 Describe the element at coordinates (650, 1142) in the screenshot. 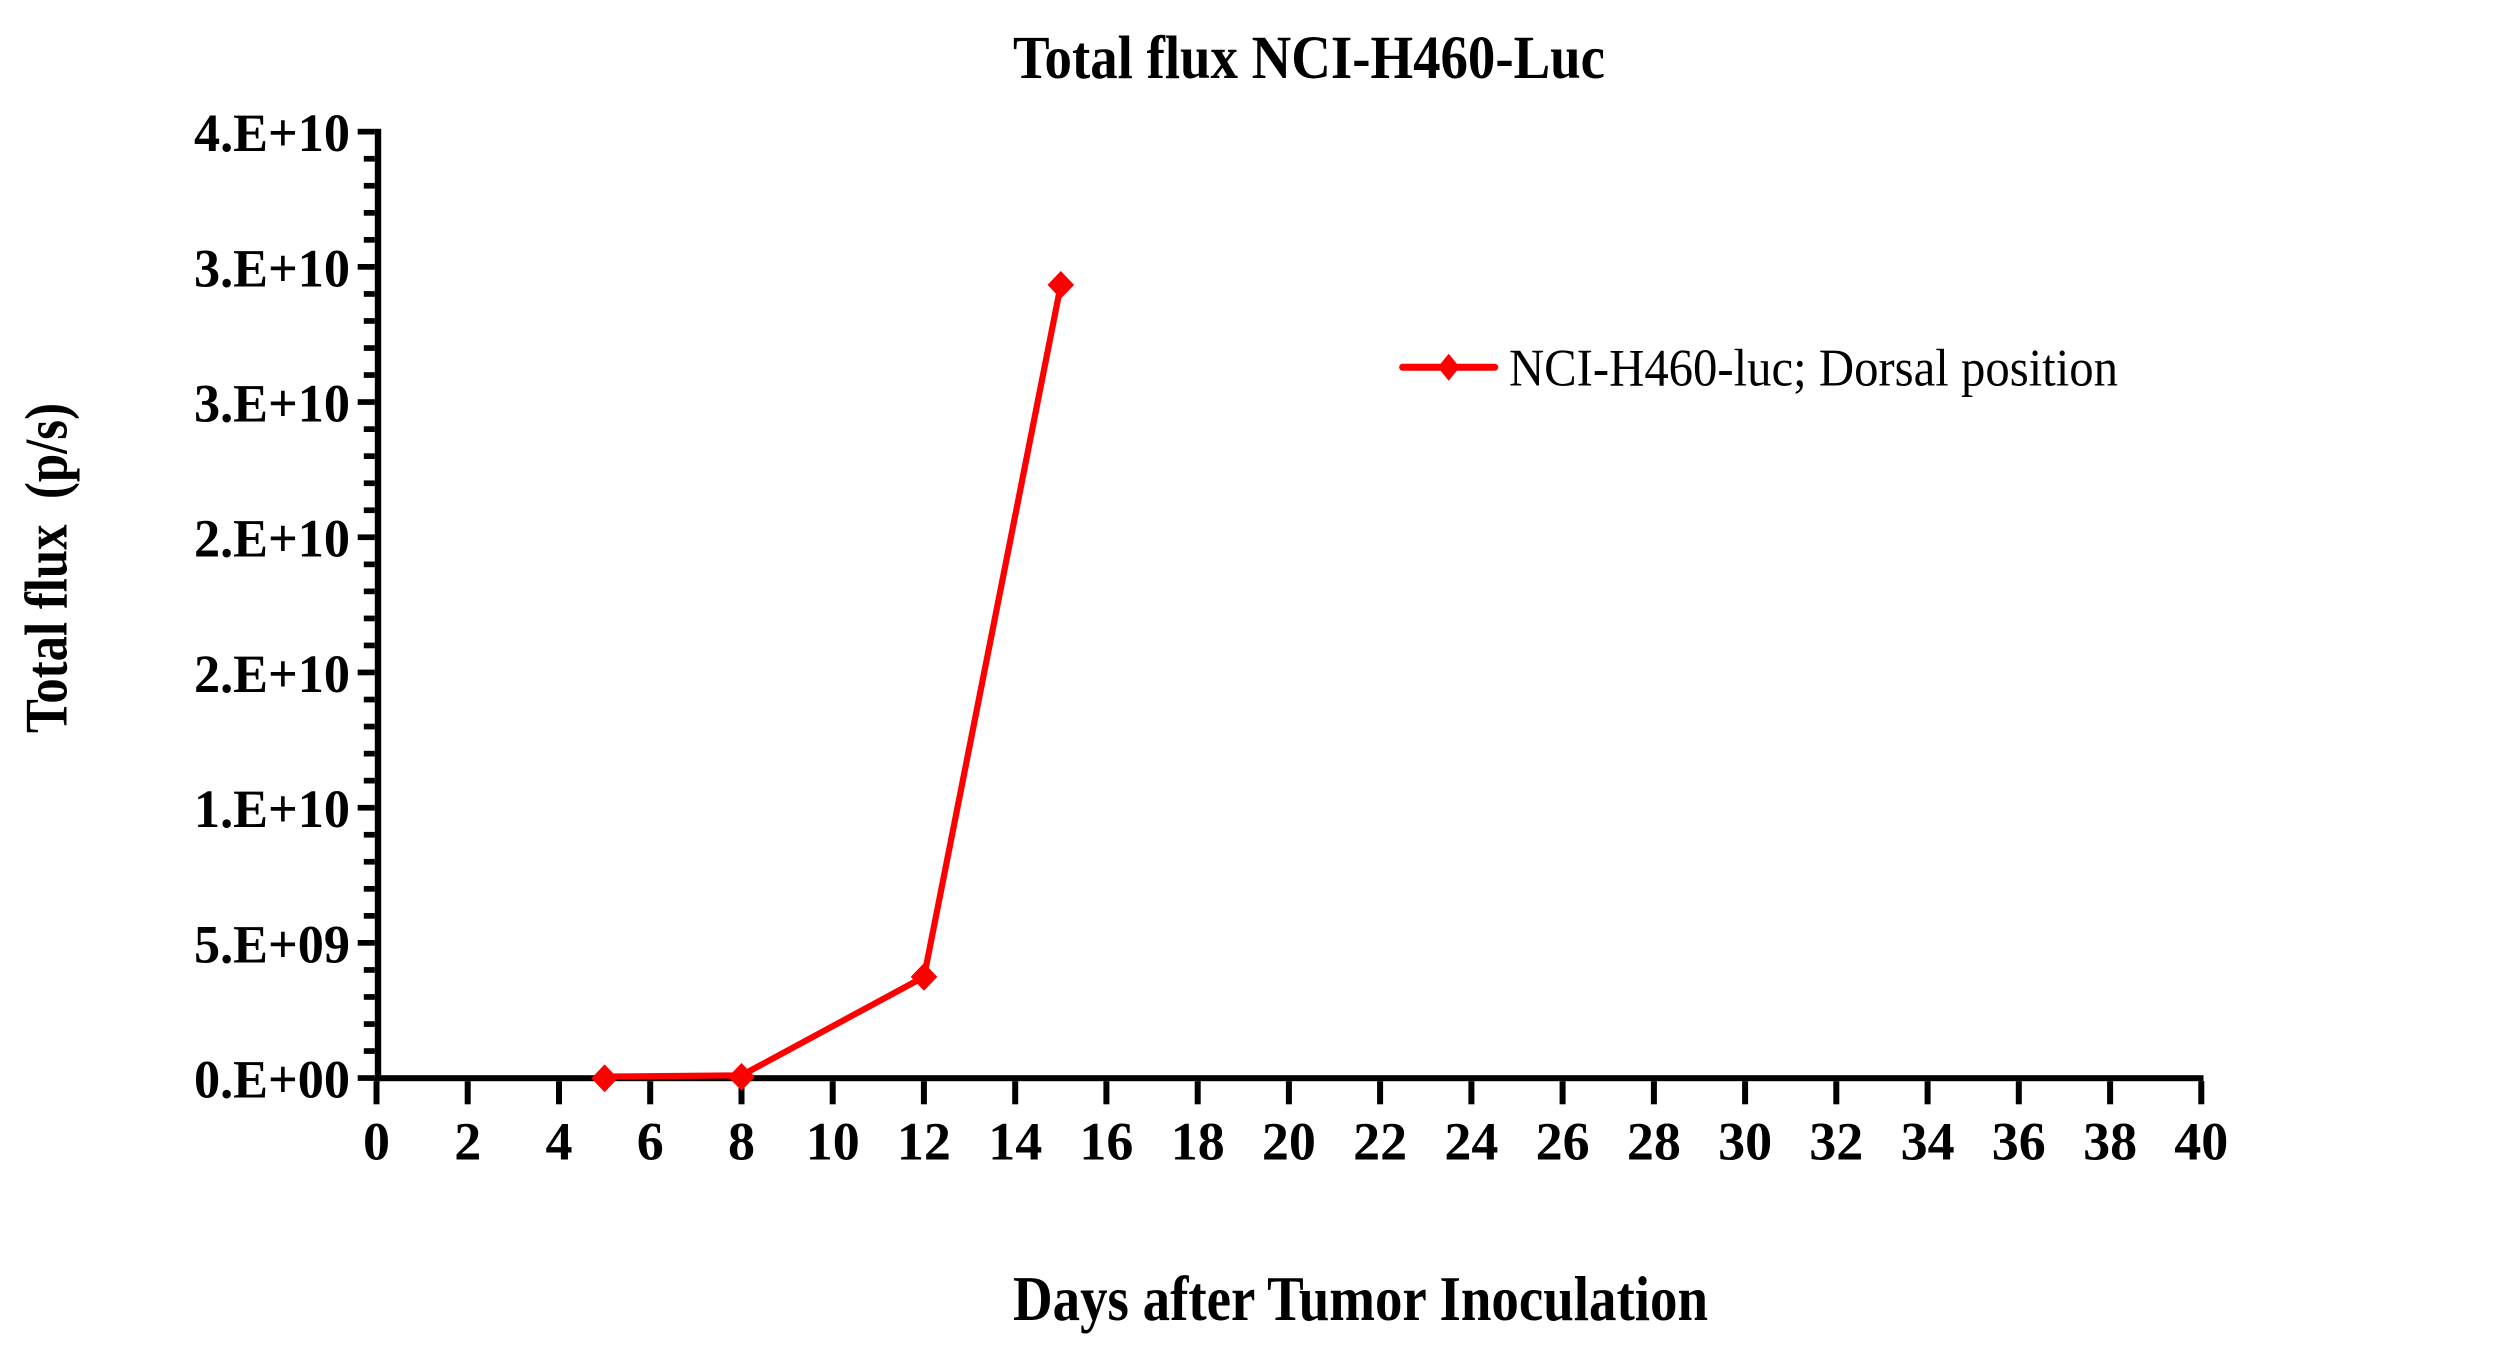

I see `svg-text: 6` at that location.